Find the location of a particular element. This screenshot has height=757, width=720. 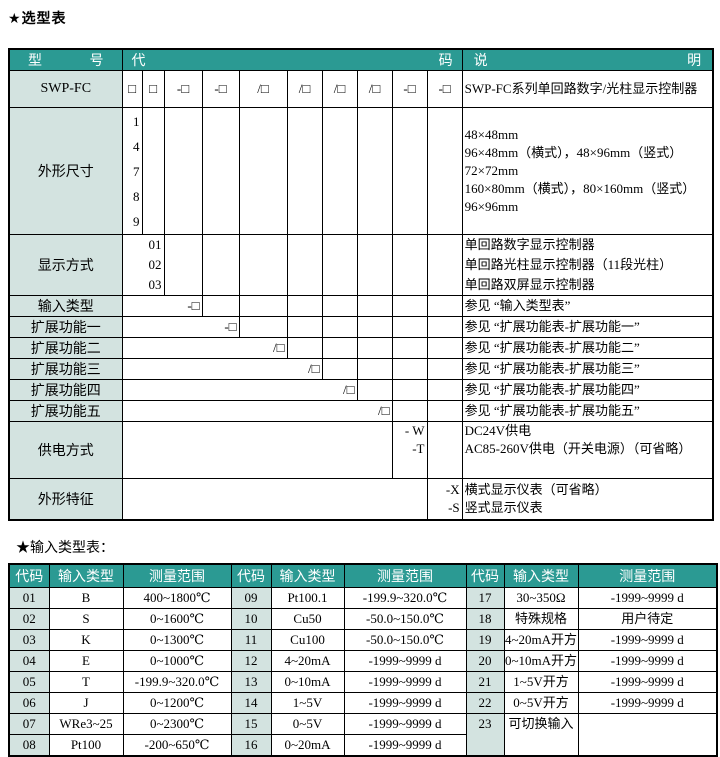

code-cell: 07 is located at coordinates (29, 724).